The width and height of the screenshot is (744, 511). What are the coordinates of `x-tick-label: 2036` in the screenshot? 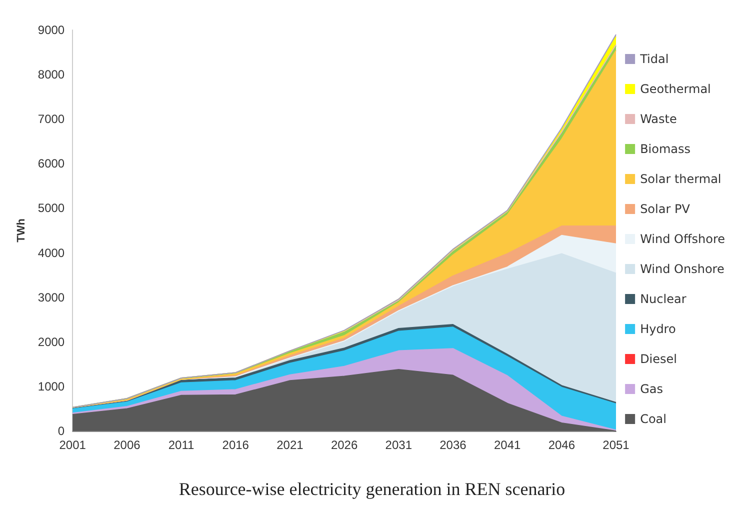 It's located at (453, 445).